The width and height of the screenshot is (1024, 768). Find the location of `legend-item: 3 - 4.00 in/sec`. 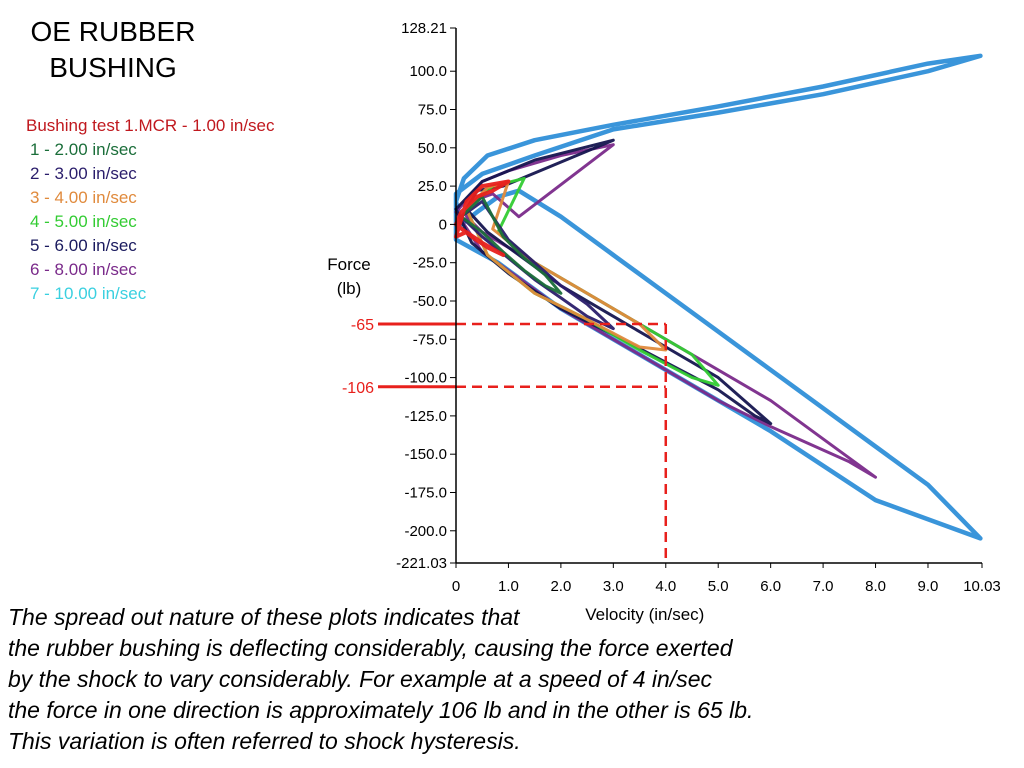

legend-item: 3 - 4.00 in/sec is located at coordinates (83, 197).